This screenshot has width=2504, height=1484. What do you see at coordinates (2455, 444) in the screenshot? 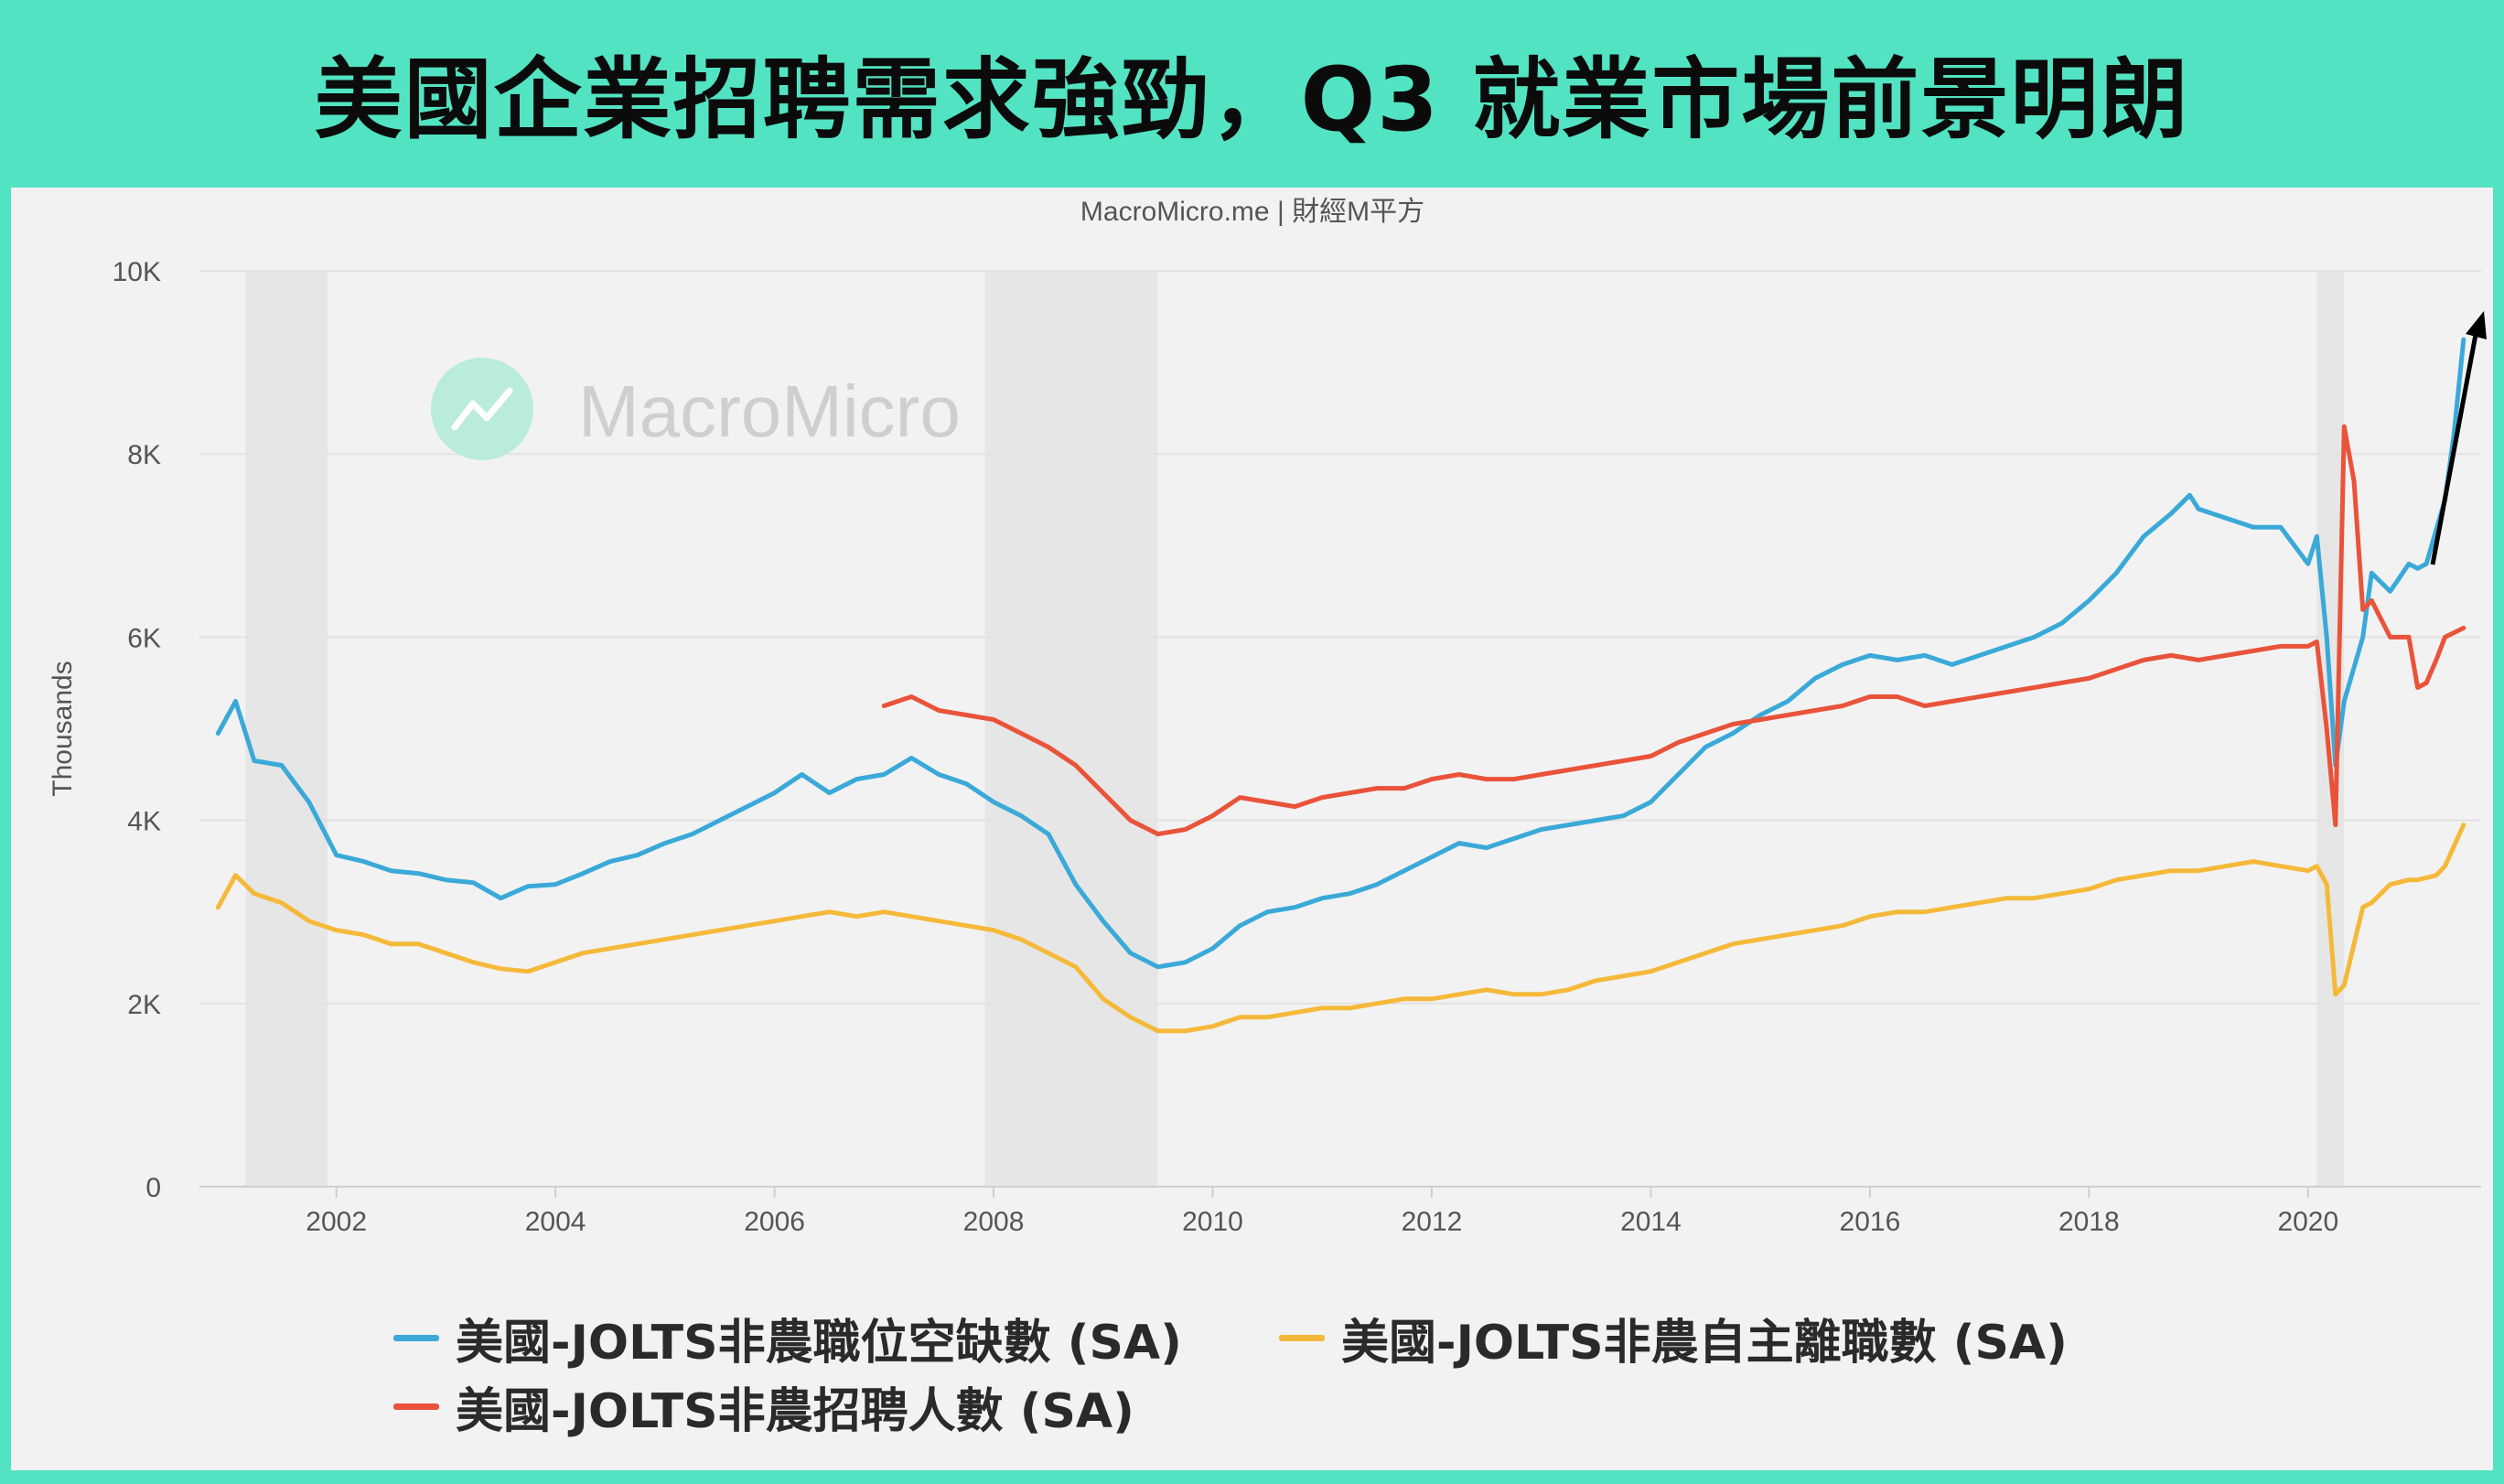
I see `trend-arrow-shaft` at bounding box center [2455, 444].